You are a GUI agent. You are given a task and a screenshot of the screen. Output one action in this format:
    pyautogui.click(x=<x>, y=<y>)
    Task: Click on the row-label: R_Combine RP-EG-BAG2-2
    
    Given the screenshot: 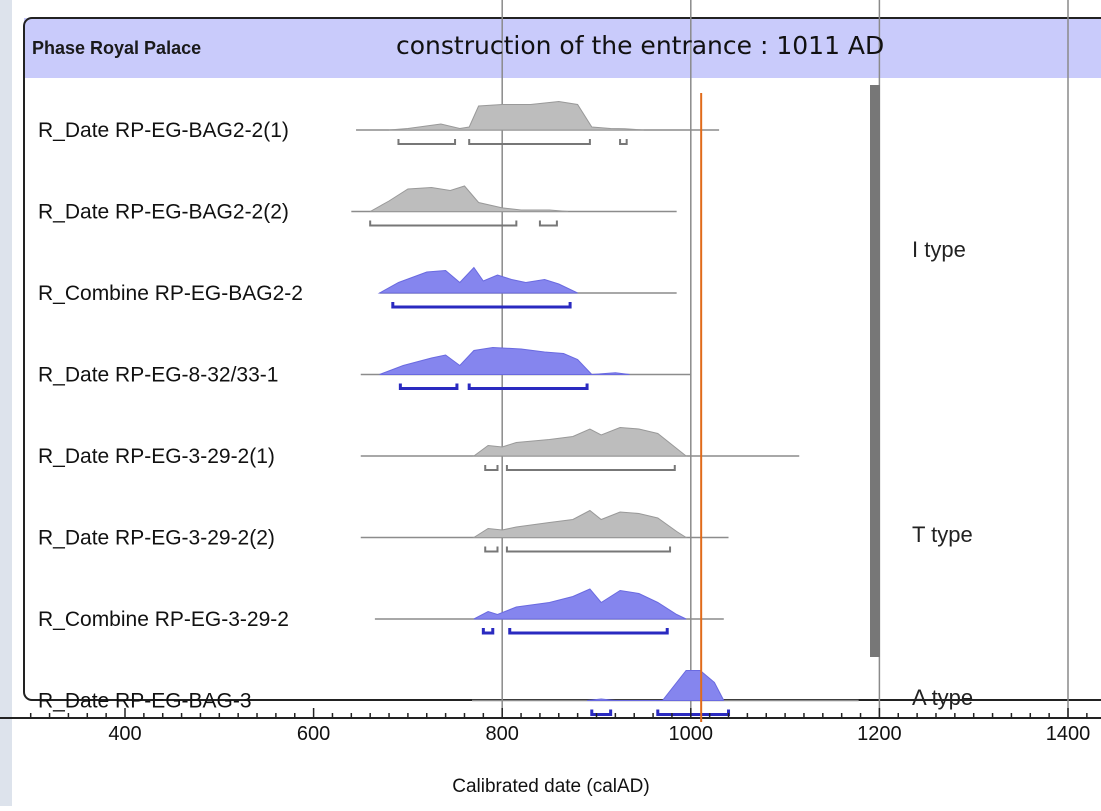 What is the action you would take?
    pyautogui.click(x=170, y=293)
    